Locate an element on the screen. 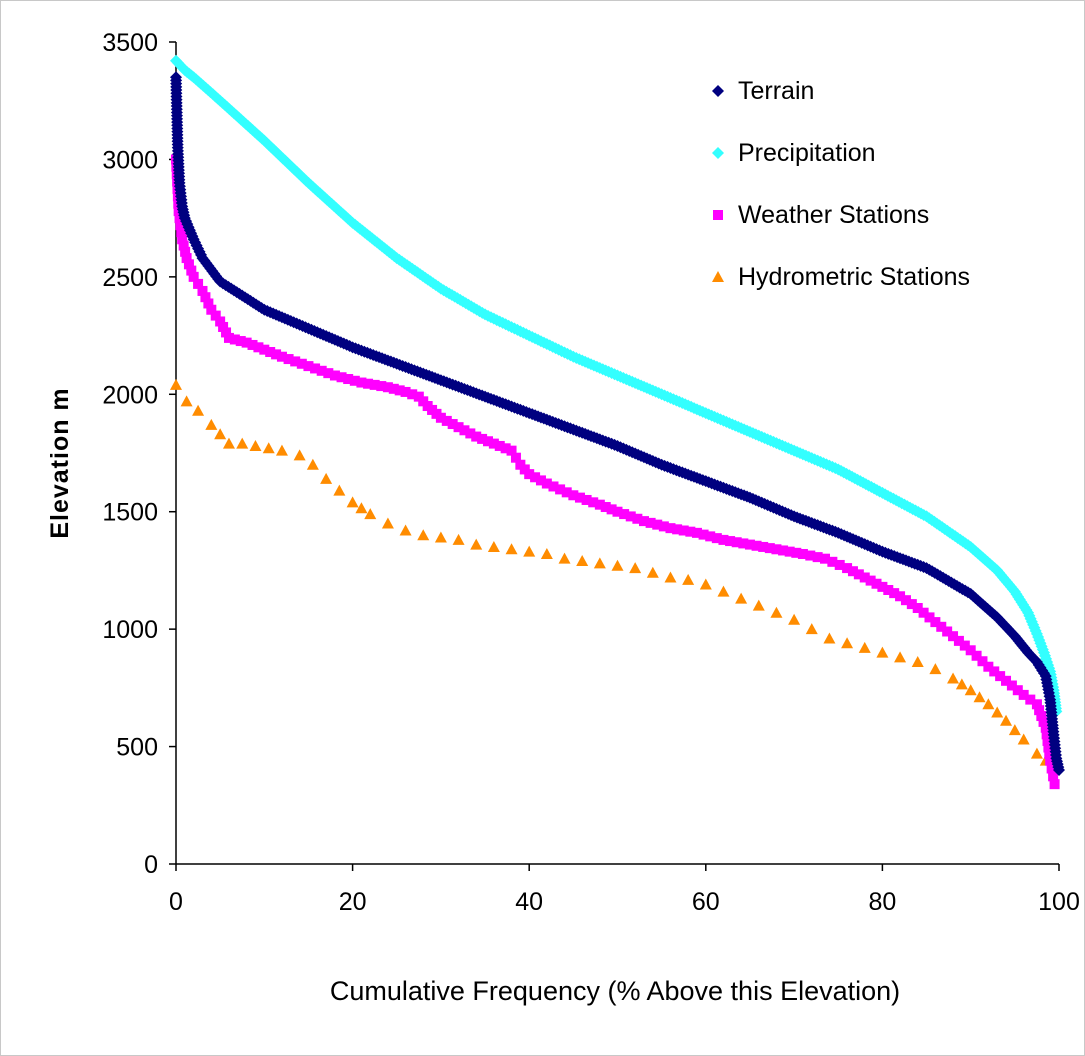  y-axis-title: Elevation m is located at coordinates (60, 462).